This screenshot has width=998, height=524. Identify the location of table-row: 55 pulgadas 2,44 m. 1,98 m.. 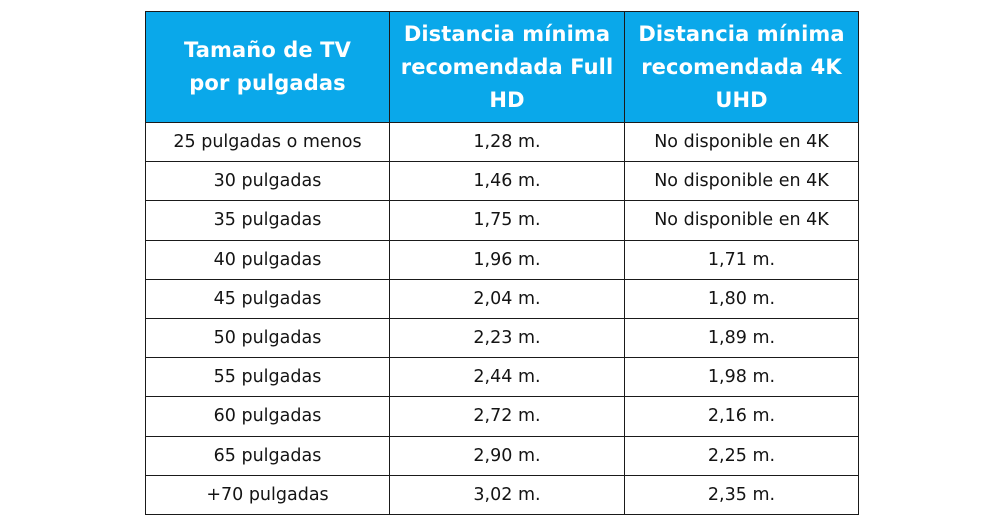
(502, 377).